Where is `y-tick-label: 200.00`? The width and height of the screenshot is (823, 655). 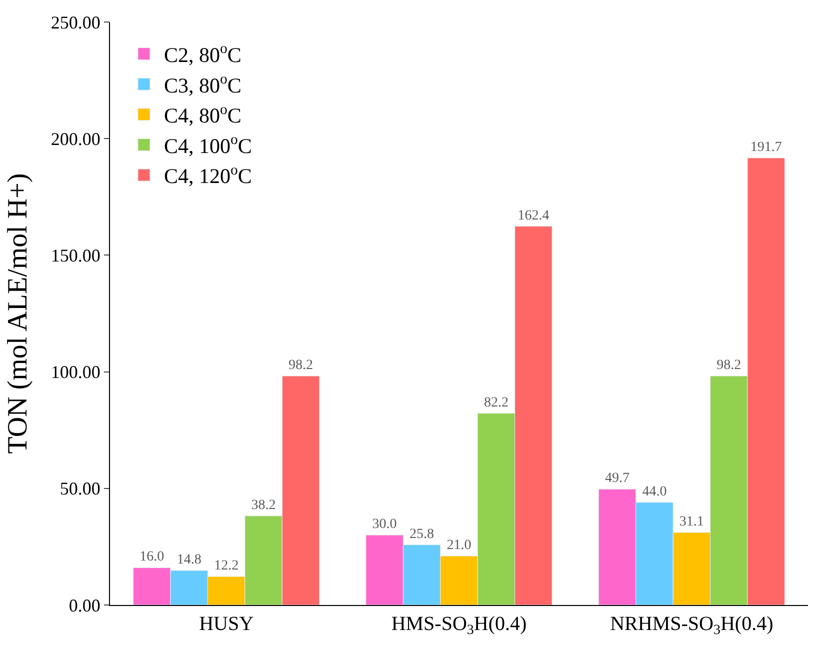 y-tick-label: 200.00 is located at coordinates (75, 138).